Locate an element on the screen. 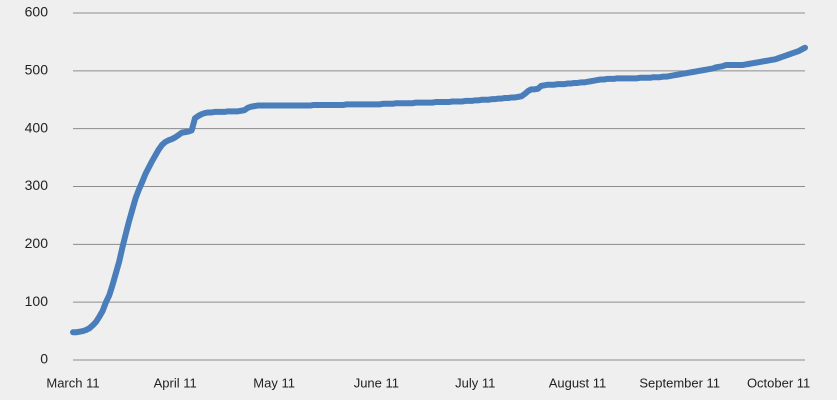  x-tick-label: March 11 is located at coordinates (72, 382).